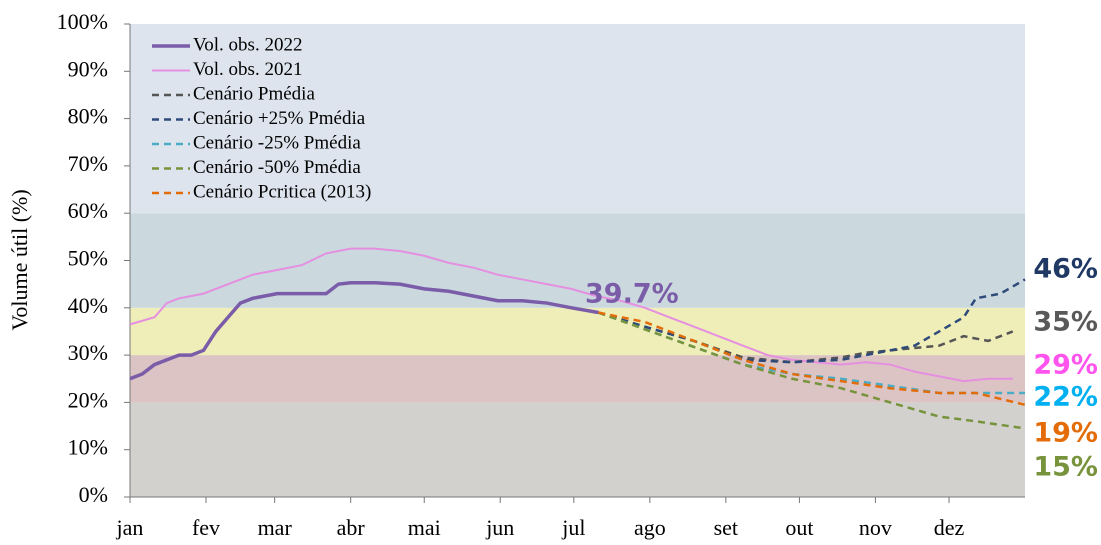  What do you see at coordinates (726, 527) in the screenshot?
I see `x-tick-label: set` at bounding box center [726, 527].